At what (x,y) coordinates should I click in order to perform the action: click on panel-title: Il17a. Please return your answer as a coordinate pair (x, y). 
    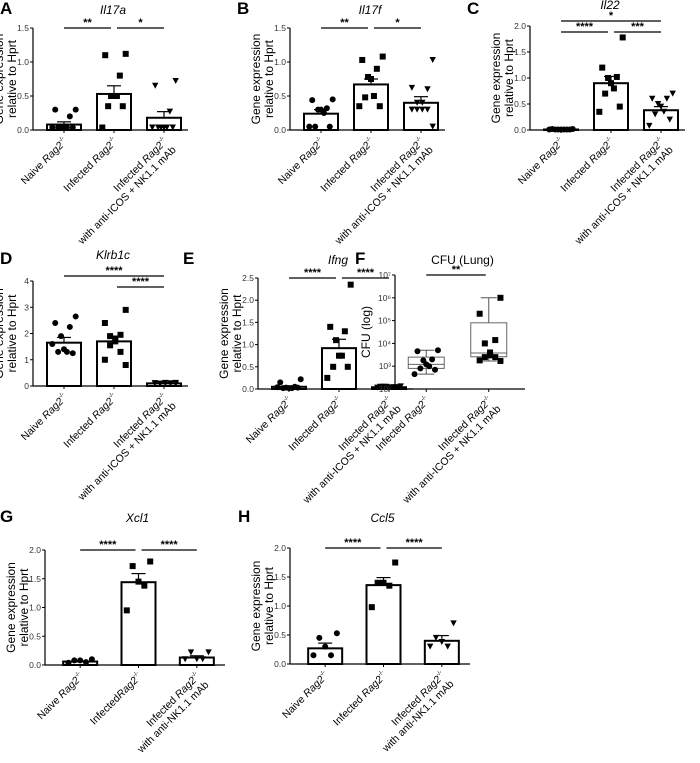
    Looking at the image, I should click on (113, 10).